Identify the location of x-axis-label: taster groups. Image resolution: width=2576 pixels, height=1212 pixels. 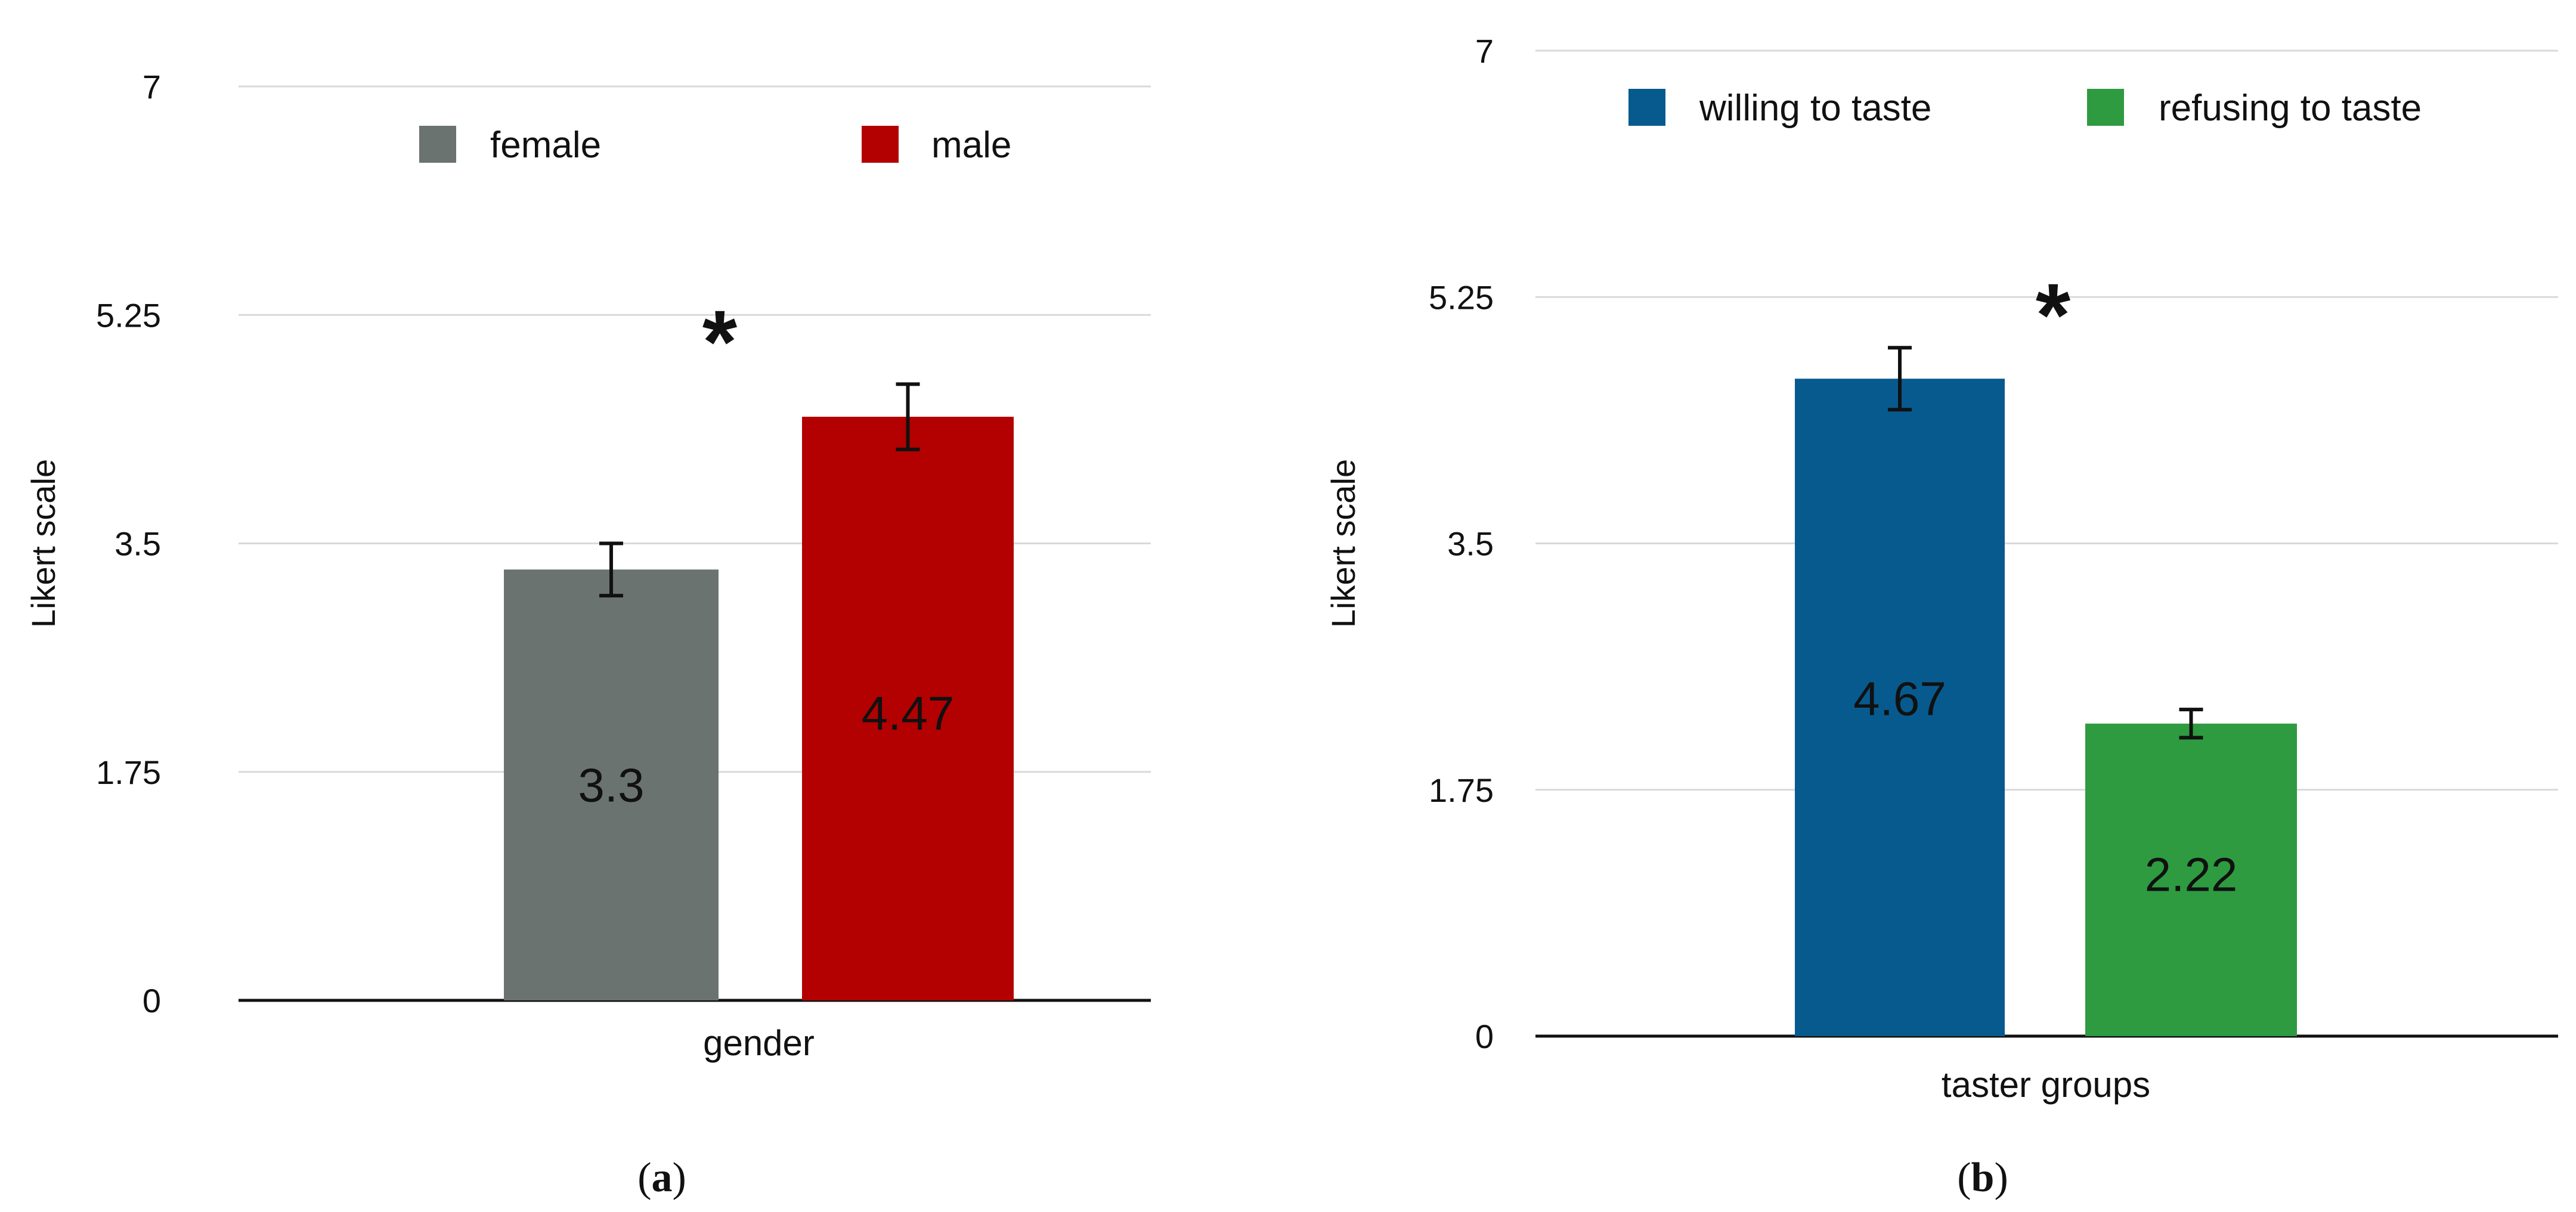
(2046, 1085).